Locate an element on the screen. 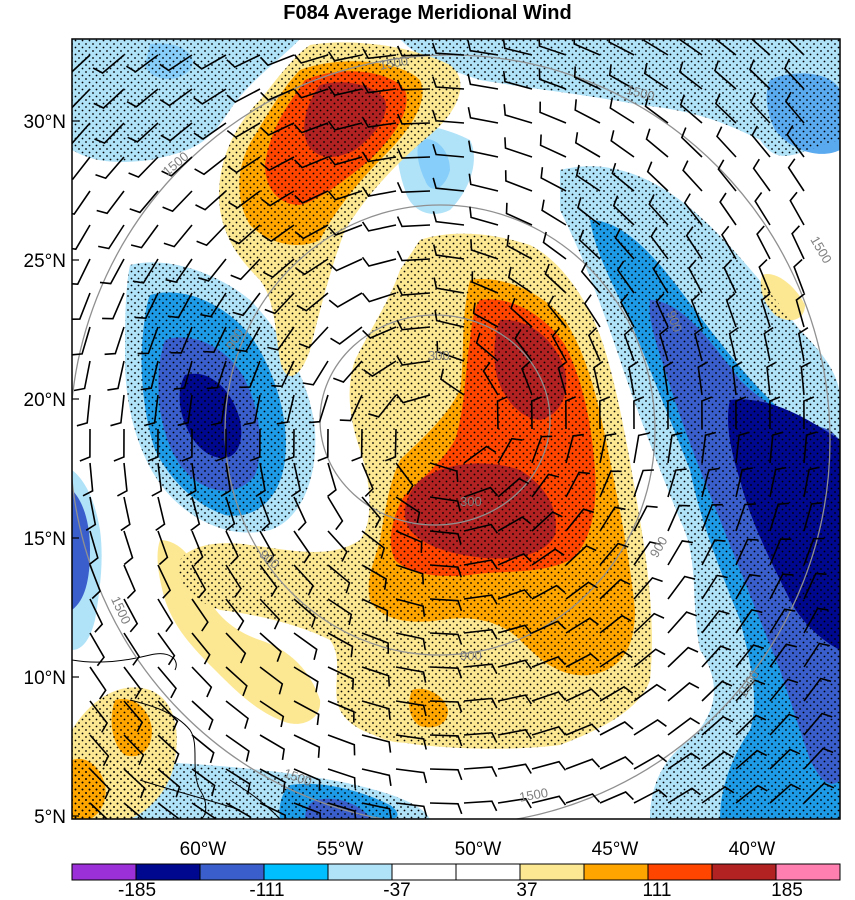 This screenshot has width=855, height=900. contour-label: 300 is located at coordinates (471, 501).